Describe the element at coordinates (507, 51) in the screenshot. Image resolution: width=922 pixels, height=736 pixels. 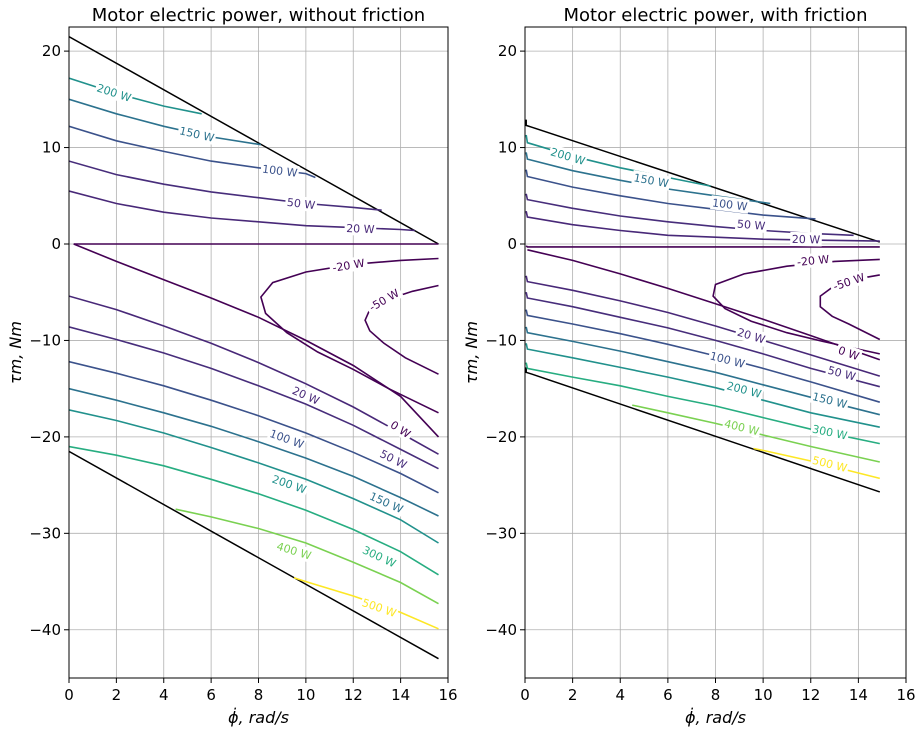
I see `y-tick-label: 20` at that location.